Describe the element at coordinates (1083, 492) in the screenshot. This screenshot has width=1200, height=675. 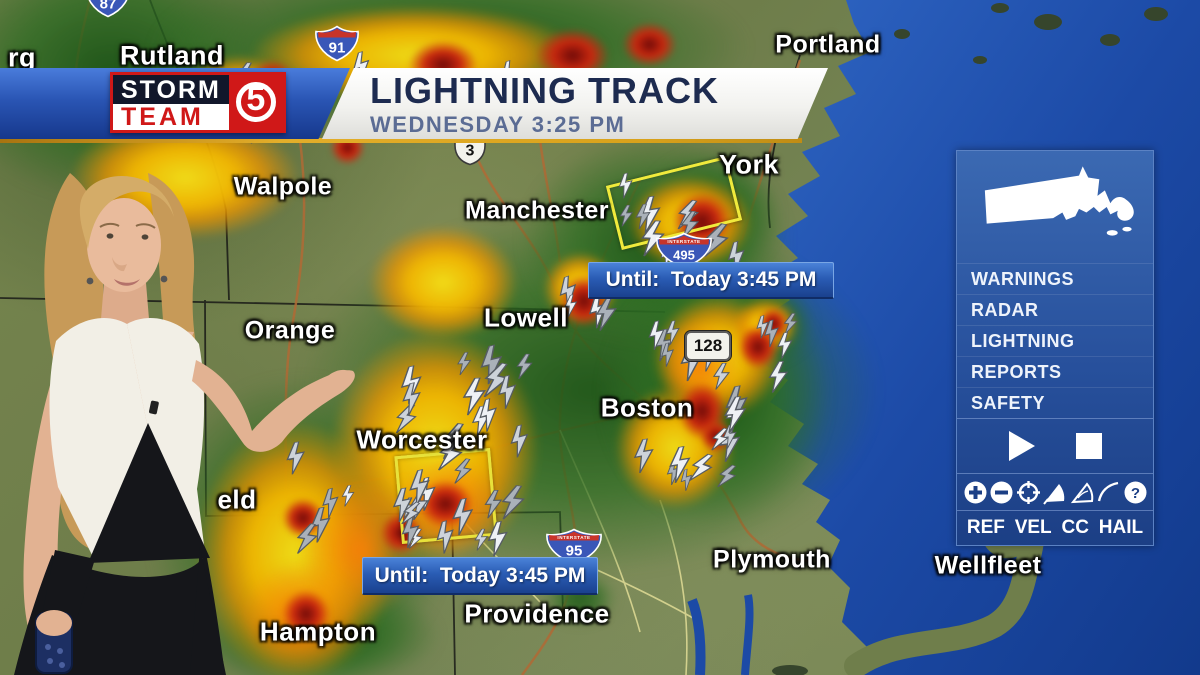
I see `sector-scan-outline-icon` at that location.